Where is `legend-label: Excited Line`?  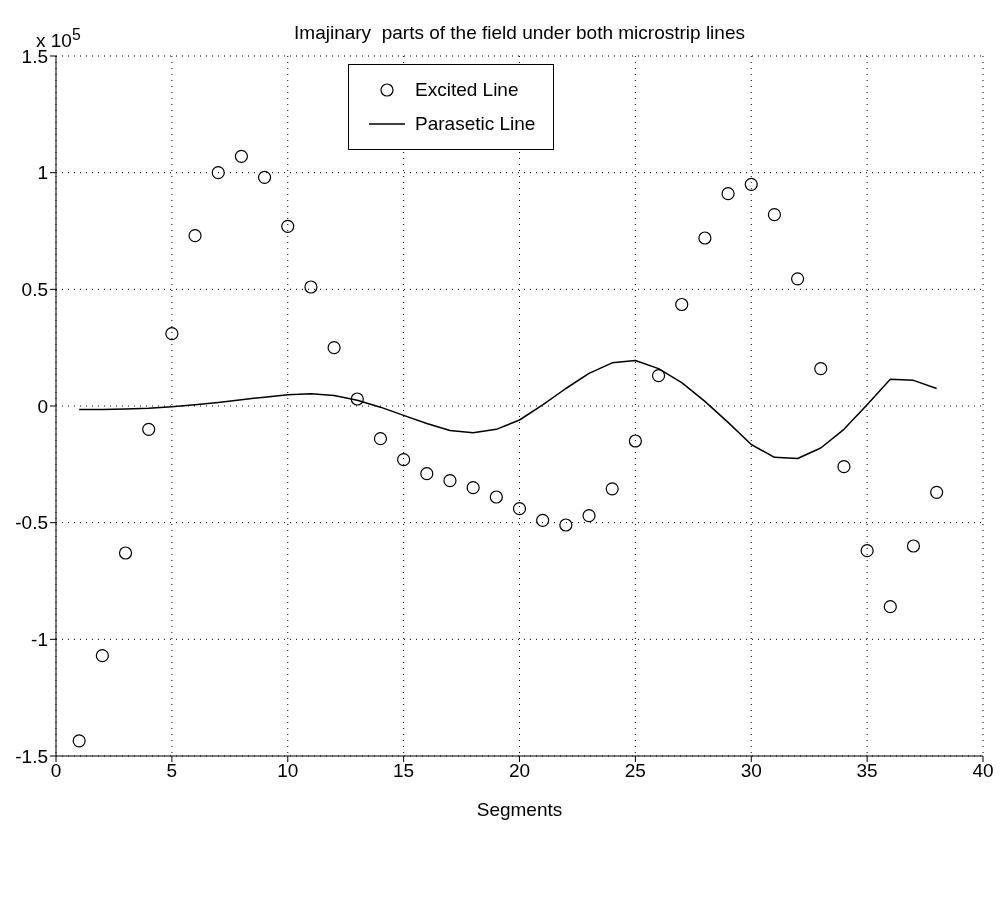 legend-label: Excited Line is located at coordinates (467, 90).